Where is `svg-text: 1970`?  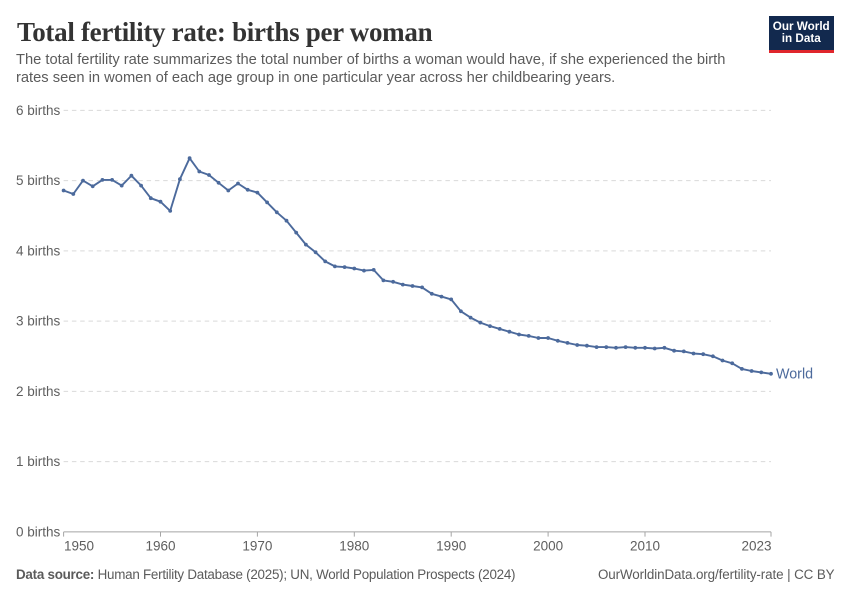
svg-text: 1970 is located at coordinates (257, 546).